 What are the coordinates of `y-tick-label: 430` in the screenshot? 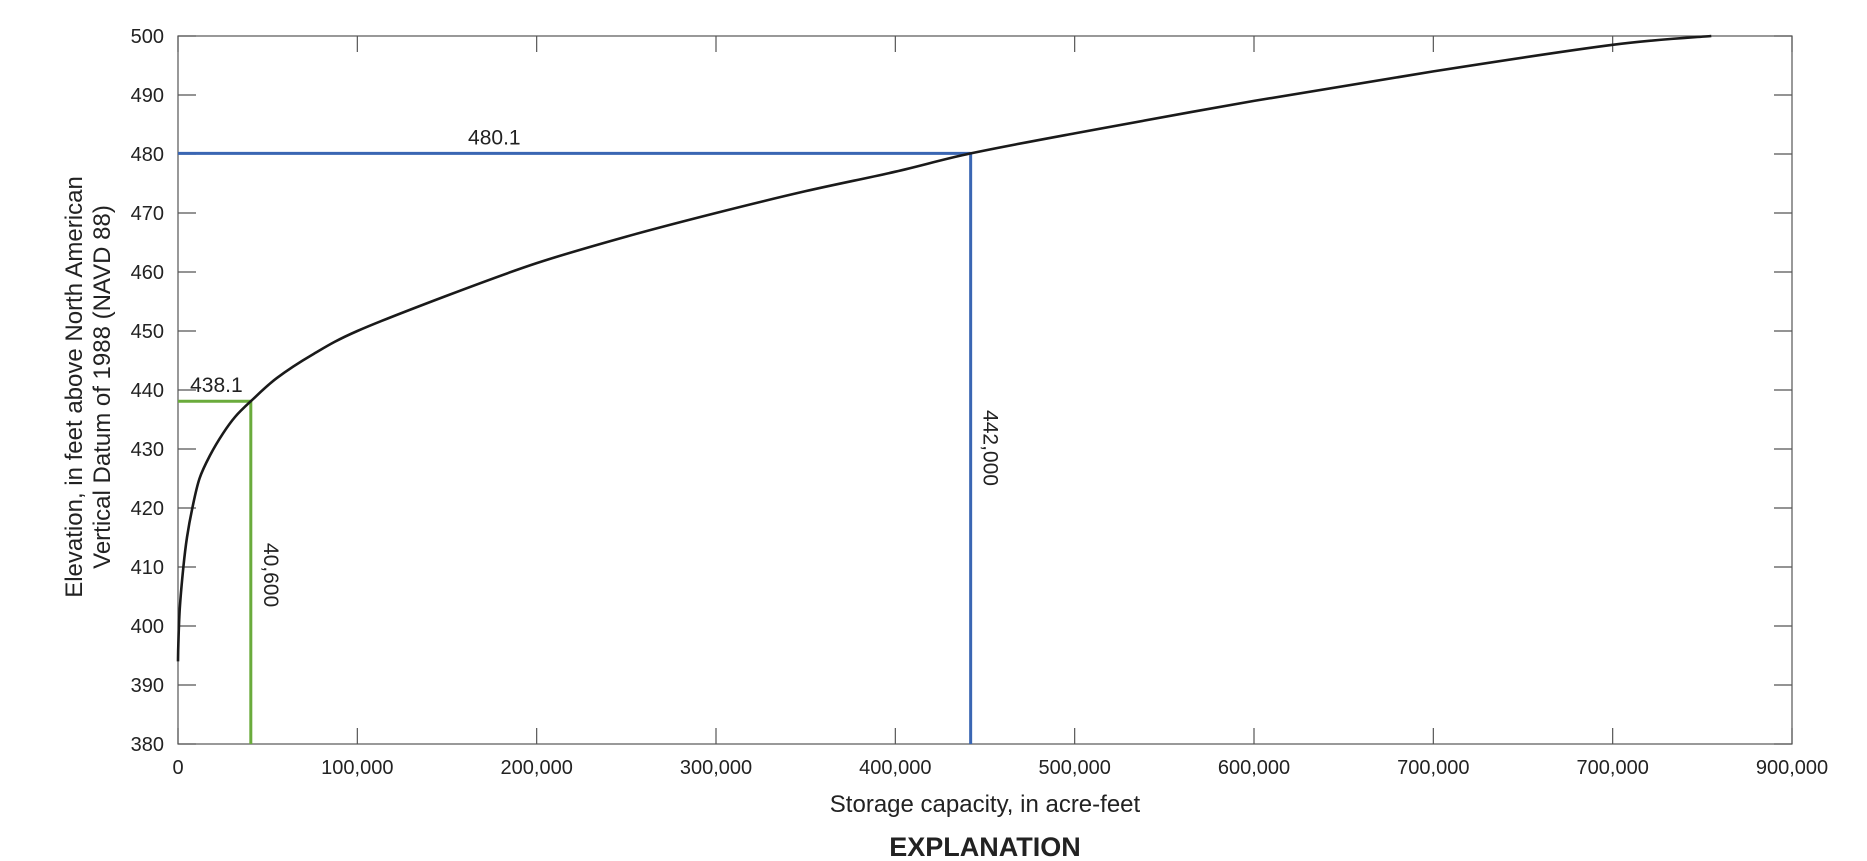 It's located at (147, 450).